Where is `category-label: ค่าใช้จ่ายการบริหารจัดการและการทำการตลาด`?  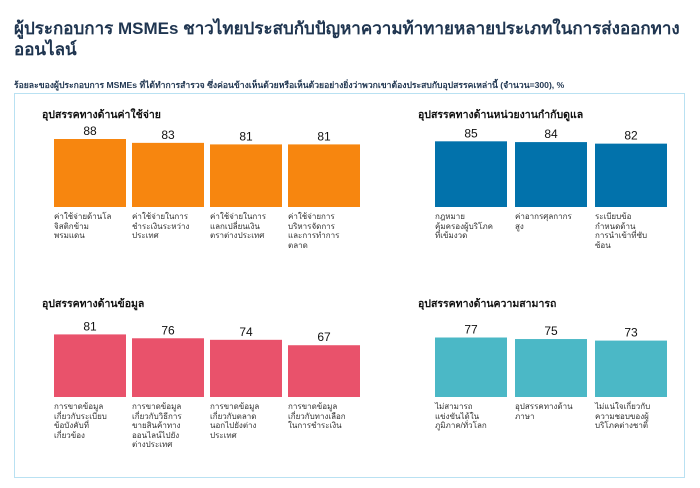 category-label: ค่าใช้จ่ายการบริหารจัดการและการทำการตลาด is located at coordinates (314, 231).